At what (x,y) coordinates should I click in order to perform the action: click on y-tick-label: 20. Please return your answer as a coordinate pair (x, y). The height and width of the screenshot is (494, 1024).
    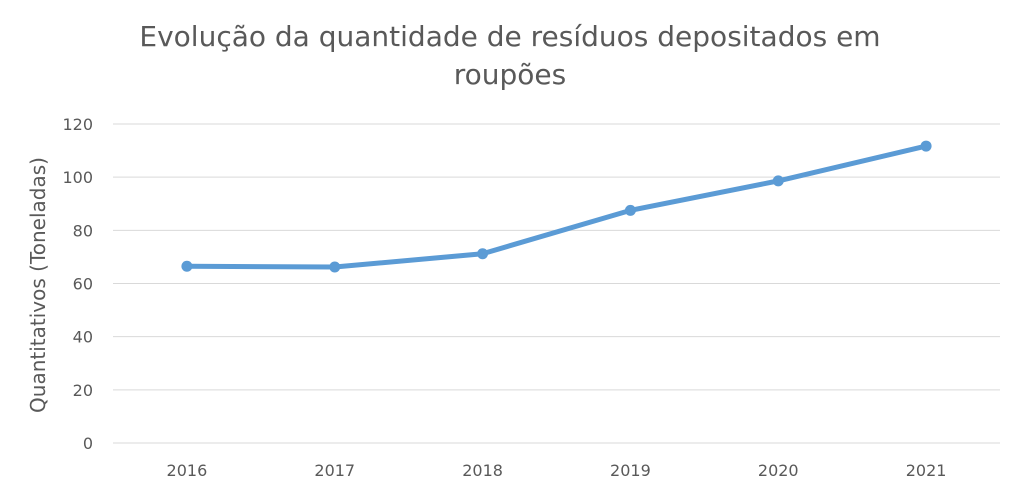
    Looking at the image, I should click on (83, 390).